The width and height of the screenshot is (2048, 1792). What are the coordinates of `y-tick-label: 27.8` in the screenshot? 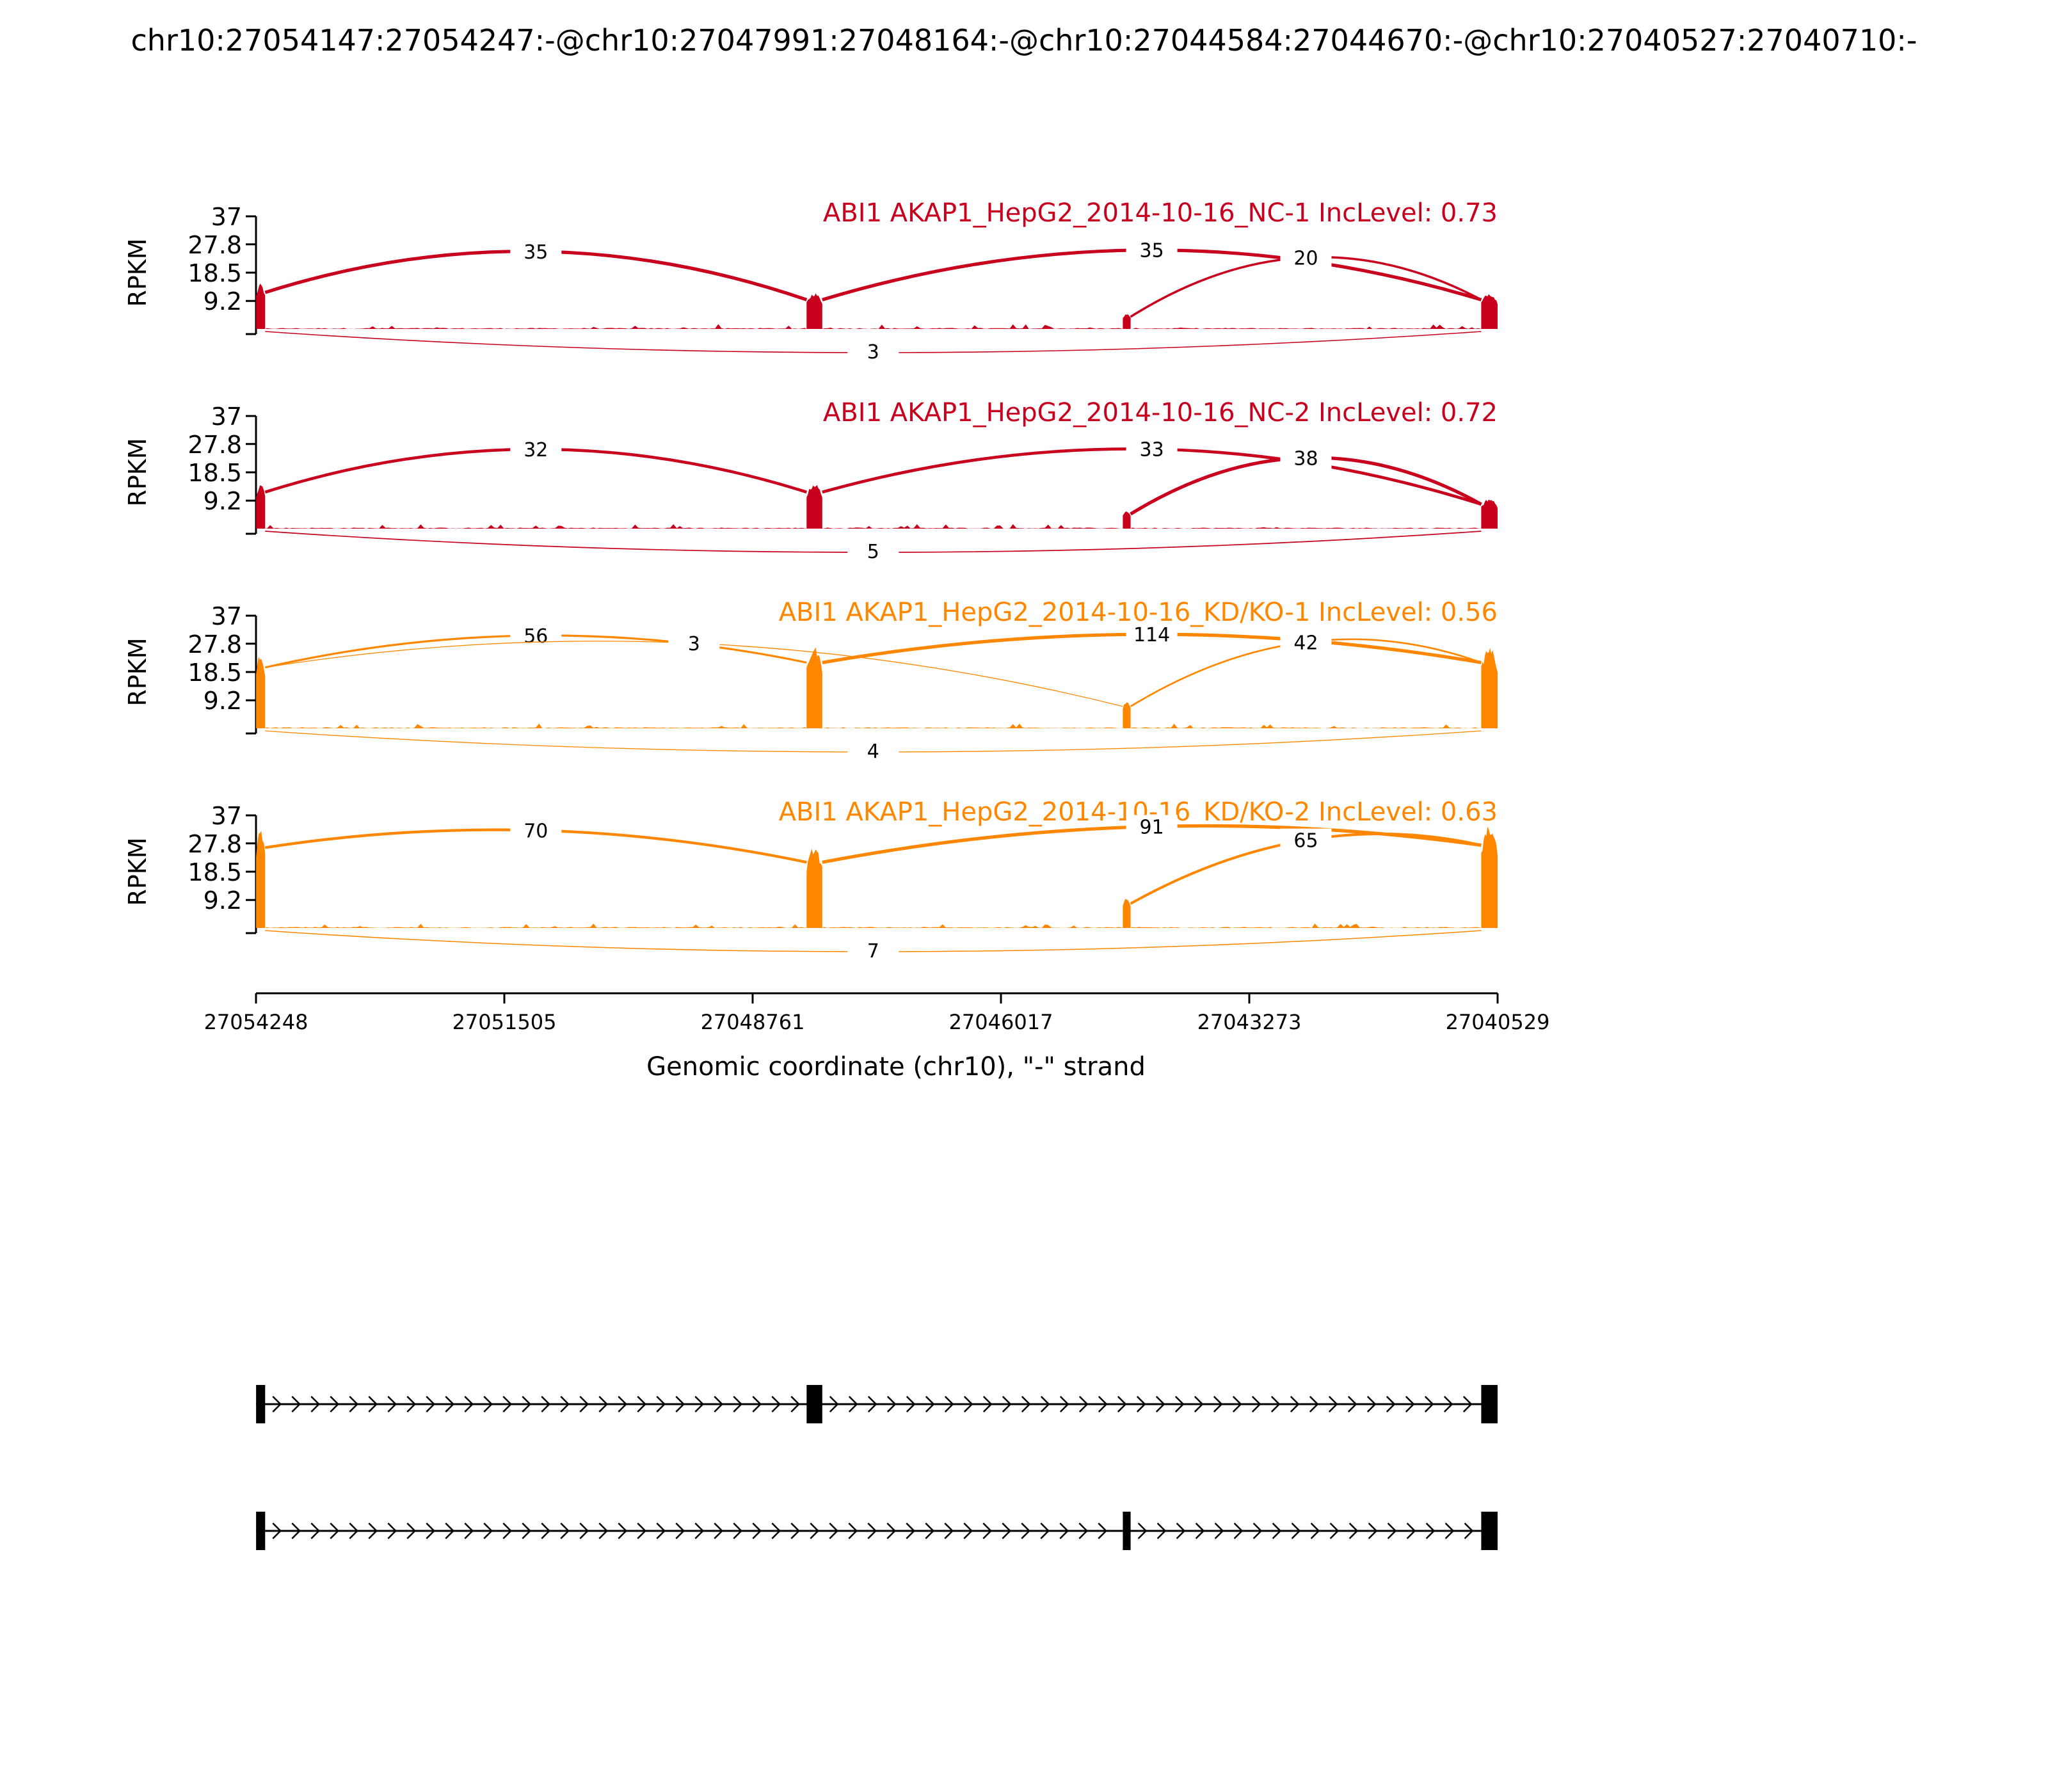 It's located at (215, 644).